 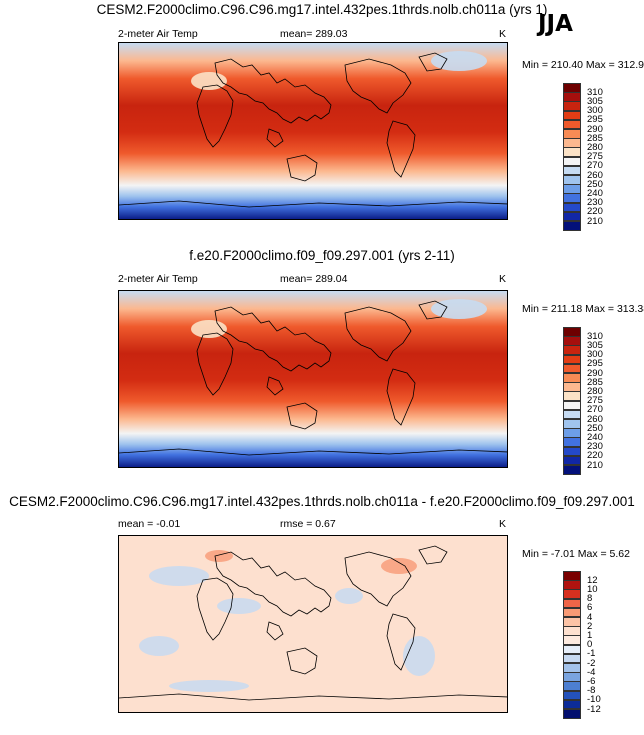 I want to click on legend-label: -4, so click(x=591, y=672).